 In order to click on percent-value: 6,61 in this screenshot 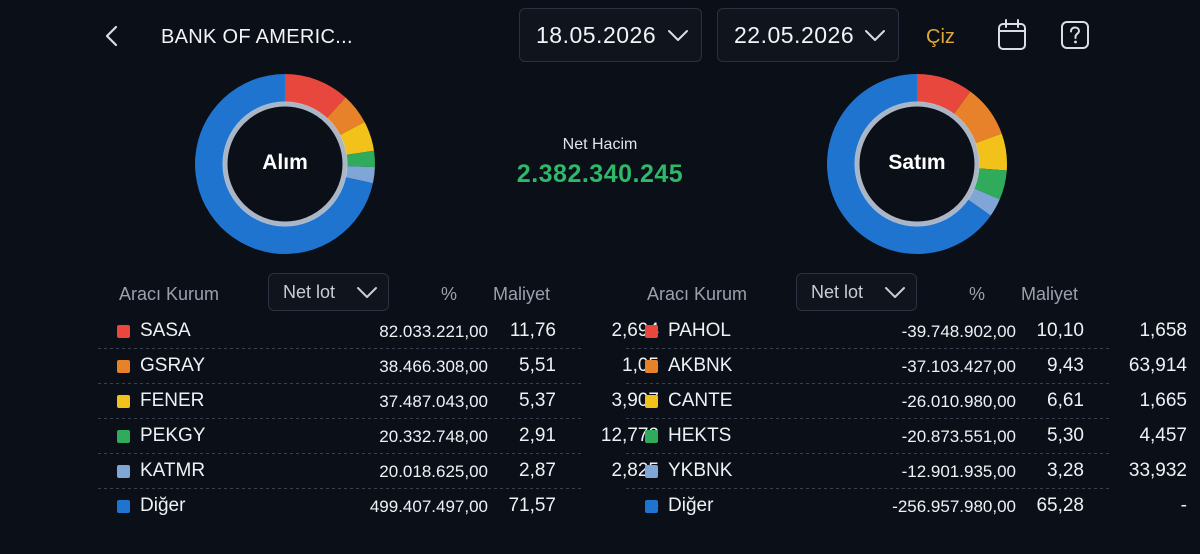, I will do `click(1065, 400)`.